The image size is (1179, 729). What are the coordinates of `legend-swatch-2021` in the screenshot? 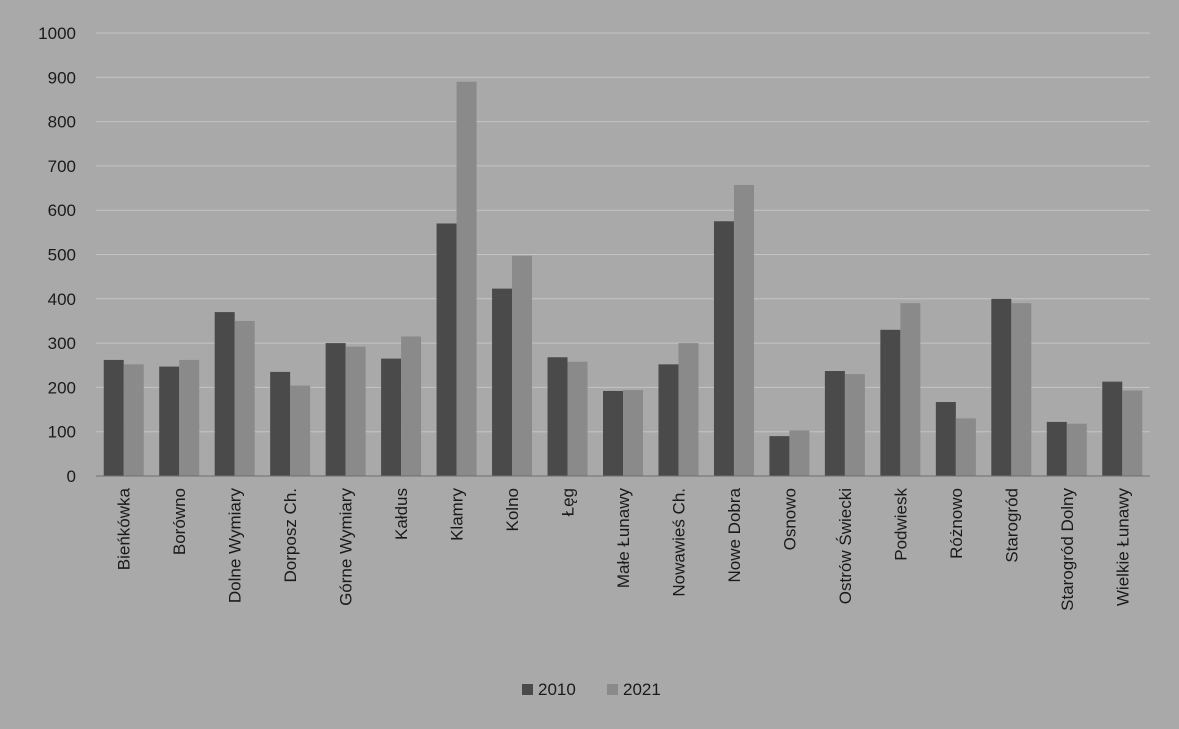 It's located at (612, 689).